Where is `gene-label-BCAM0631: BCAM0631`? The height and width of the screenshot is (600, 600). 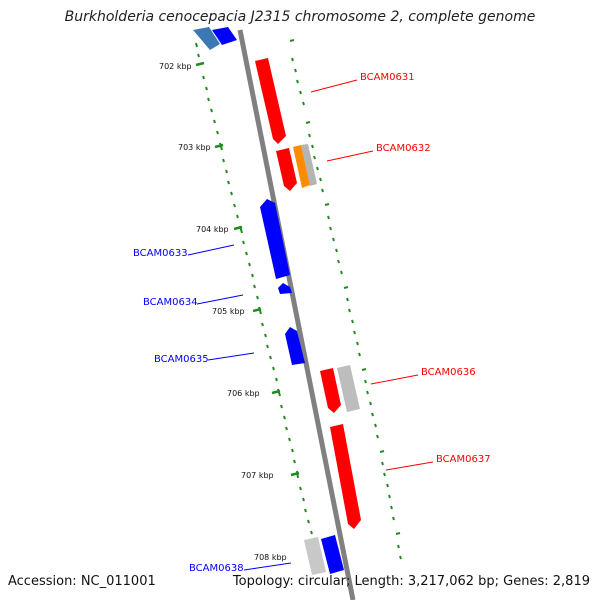
gene-label-BCAM0631: BCAM0631 is located at coordinates (387, 77).